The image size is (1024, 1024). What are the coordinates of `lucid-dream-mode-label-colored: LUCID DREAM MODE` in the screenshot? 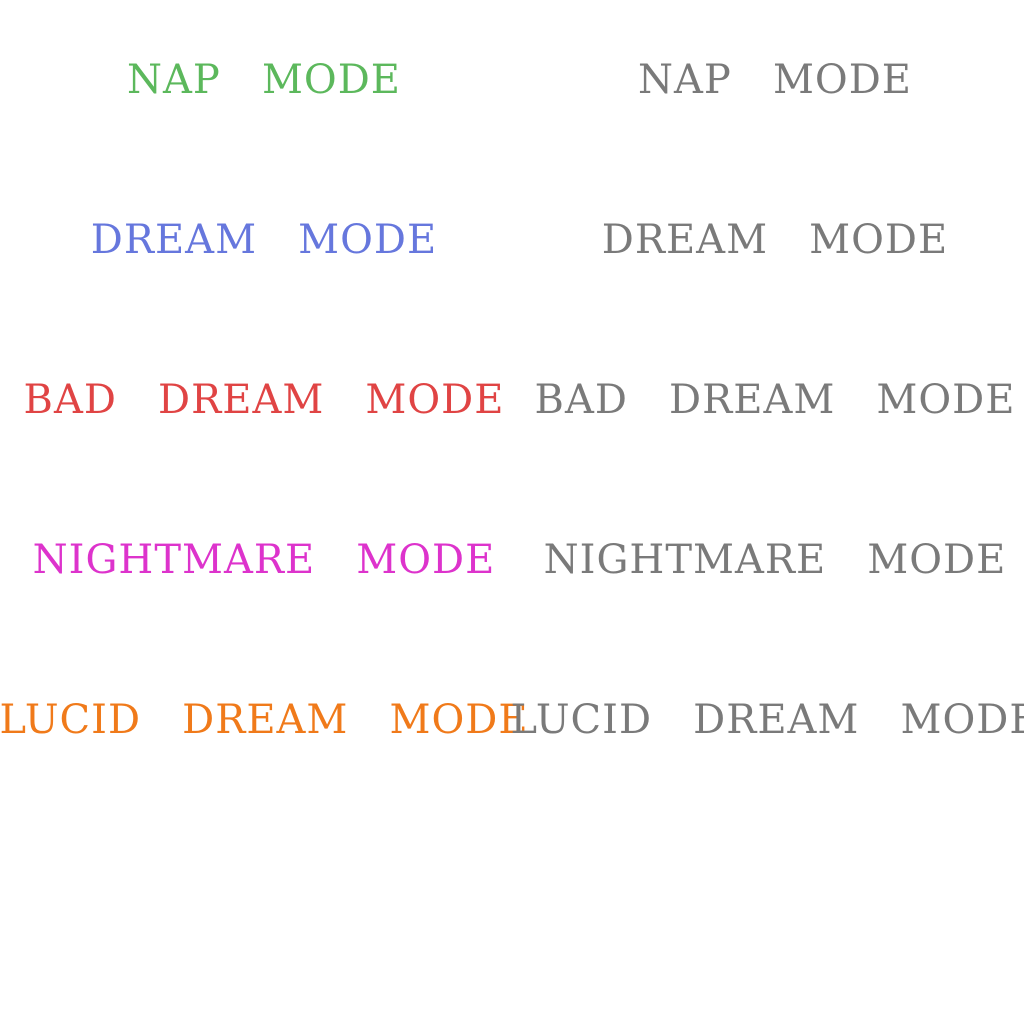 It's located at (264, 720).